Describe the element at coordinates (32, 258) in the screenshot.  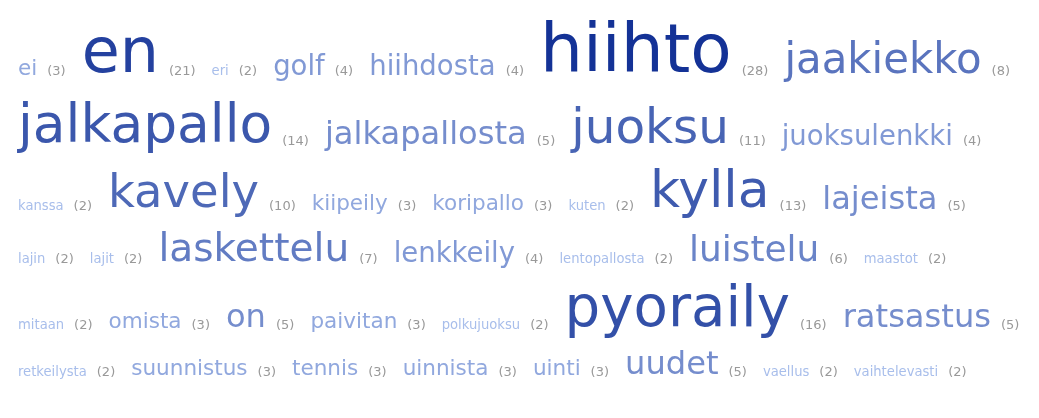
I see `category-label: lajin` at that location.